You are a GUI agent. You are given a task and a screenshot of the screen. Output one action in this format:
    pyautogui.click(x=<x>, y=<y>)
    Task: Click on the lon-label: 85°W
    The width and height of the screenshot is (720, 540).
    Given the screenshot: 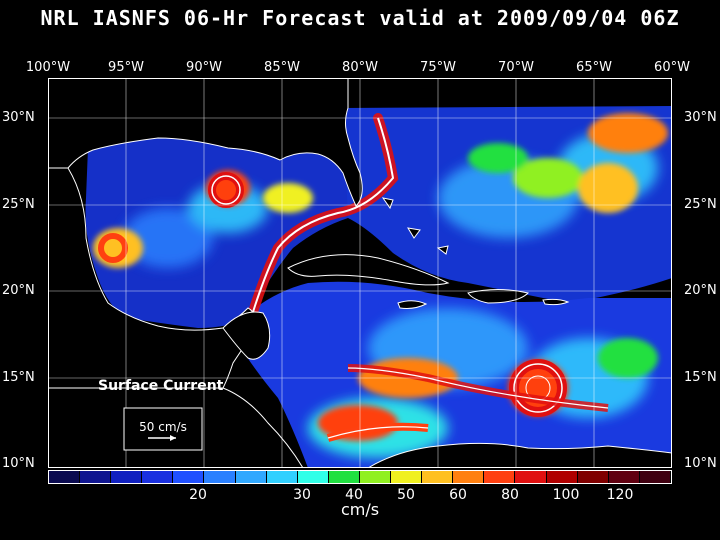 What is the action you would take?
    pyautogui.click(x=282, y=67)
    